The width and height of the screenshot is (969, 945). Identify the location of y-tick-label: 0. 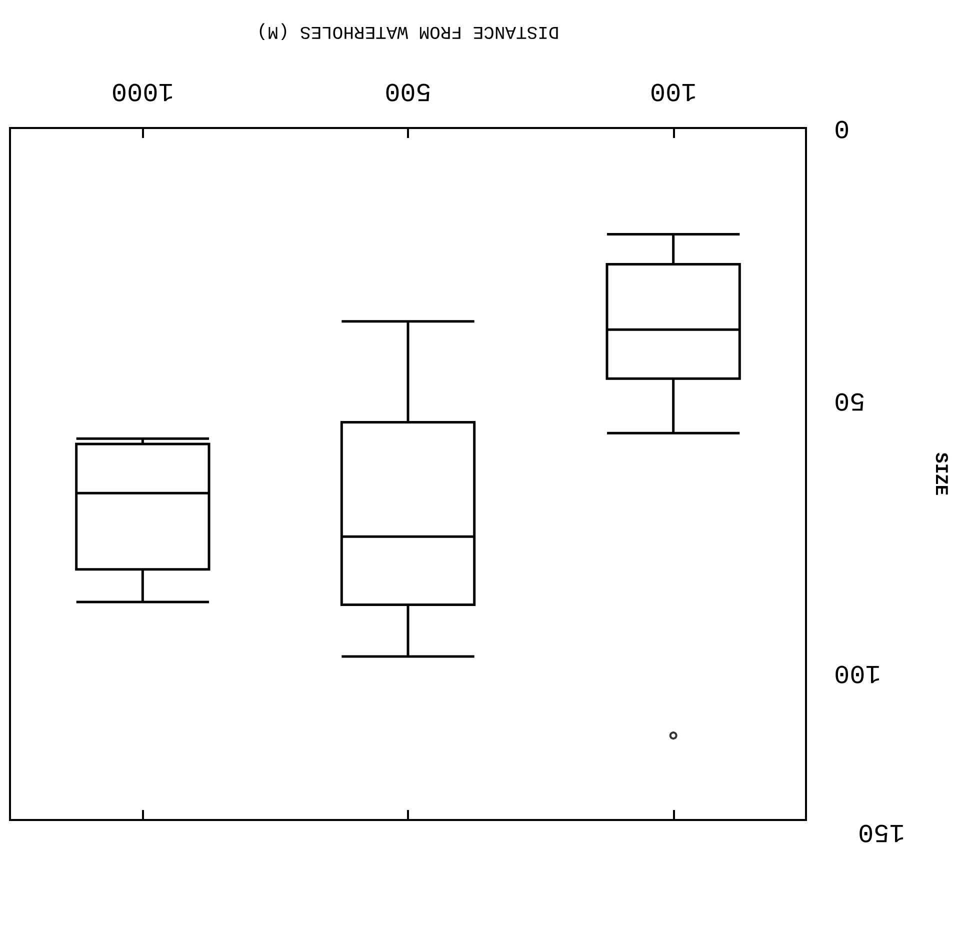
(842, 128).